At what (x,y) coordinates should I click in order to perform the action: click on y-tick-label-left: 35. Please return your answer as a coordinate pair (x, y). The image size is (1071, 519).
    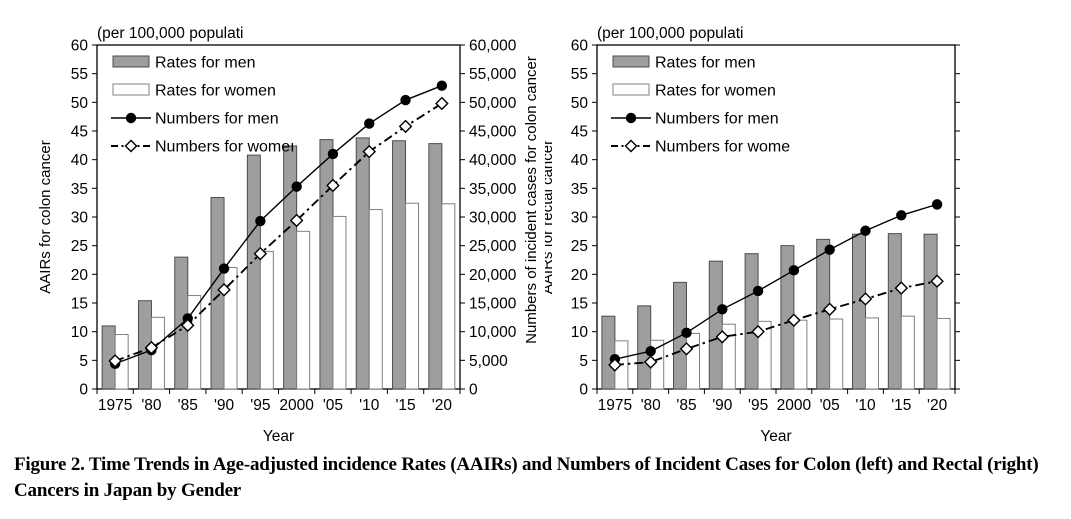
    Looking at the image, I should click on (579, 189).